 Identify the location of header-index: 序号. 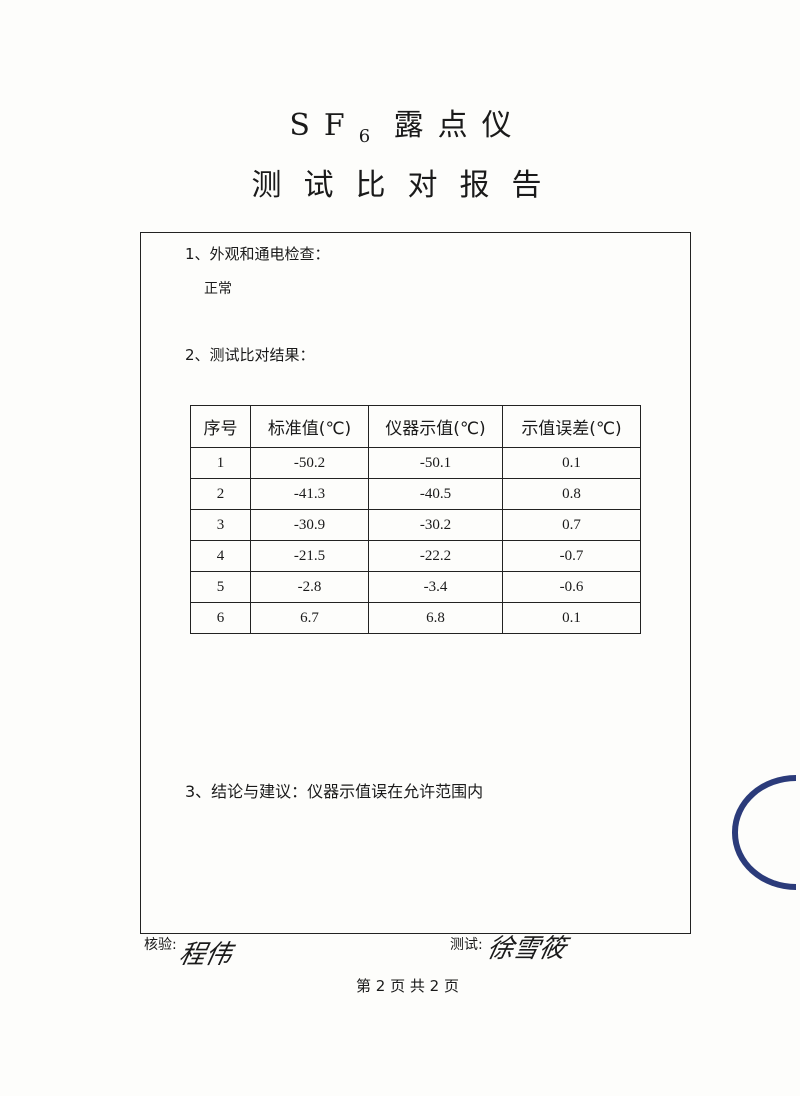
(220, 426).